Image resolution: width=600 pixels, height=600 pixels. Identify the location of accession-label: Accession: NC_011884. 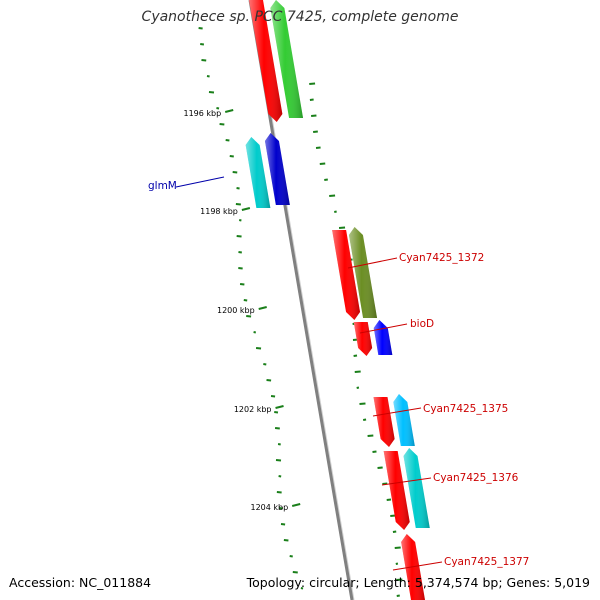
(80, 582).